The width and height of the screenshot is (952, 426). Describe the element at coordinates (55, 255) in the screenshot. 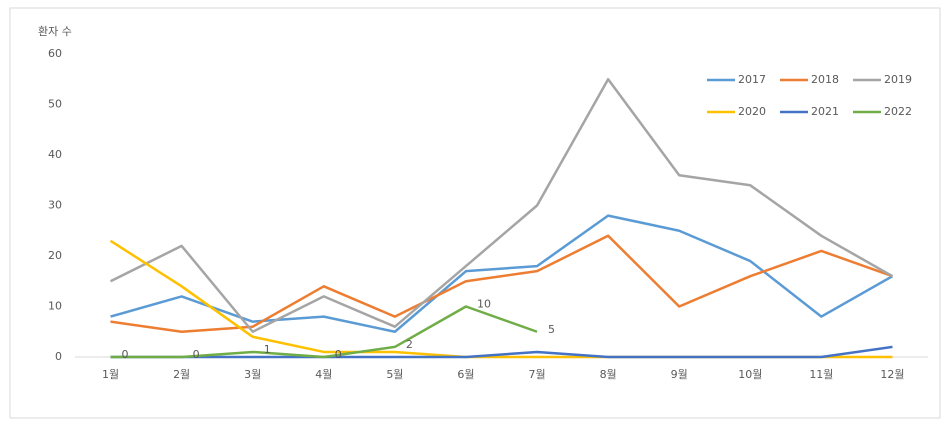

I see `y-tick-label: 20` at that location.